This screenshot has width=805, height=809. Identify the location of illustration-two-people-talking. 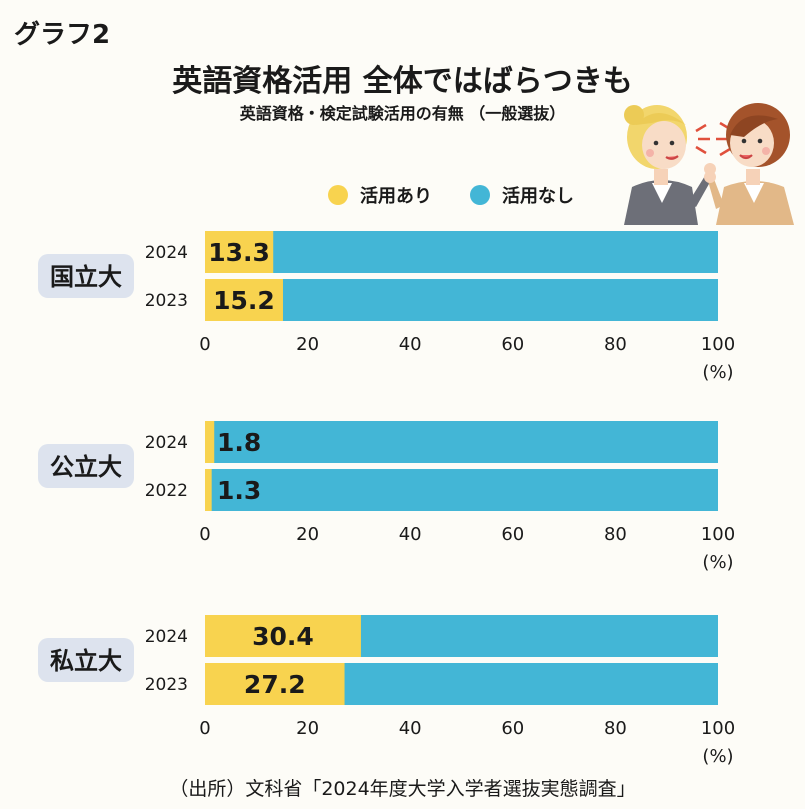
(709, 164).